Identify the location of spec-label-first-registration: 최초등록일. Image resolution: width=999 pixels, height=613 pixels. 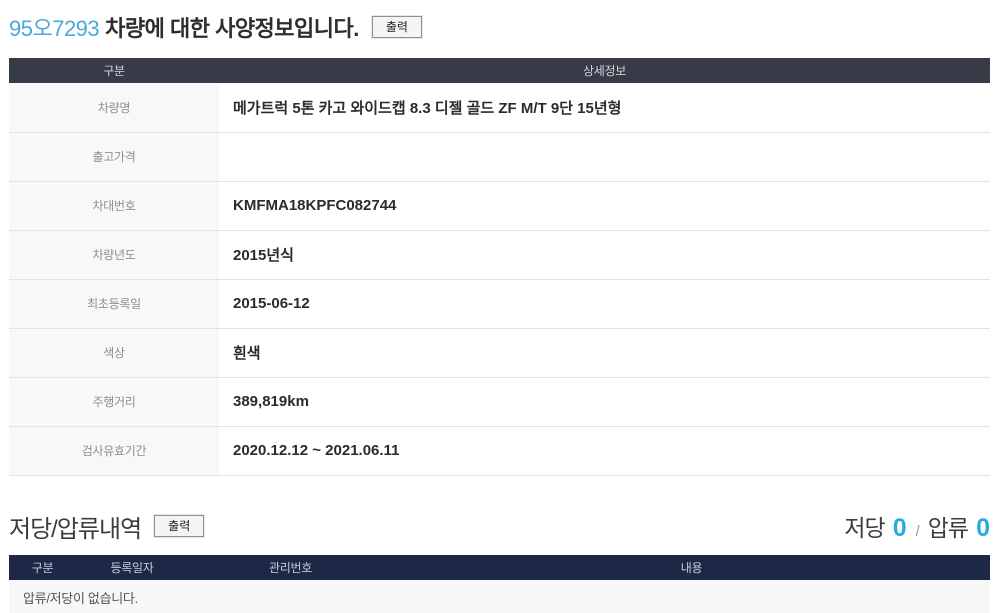
(114, 304).